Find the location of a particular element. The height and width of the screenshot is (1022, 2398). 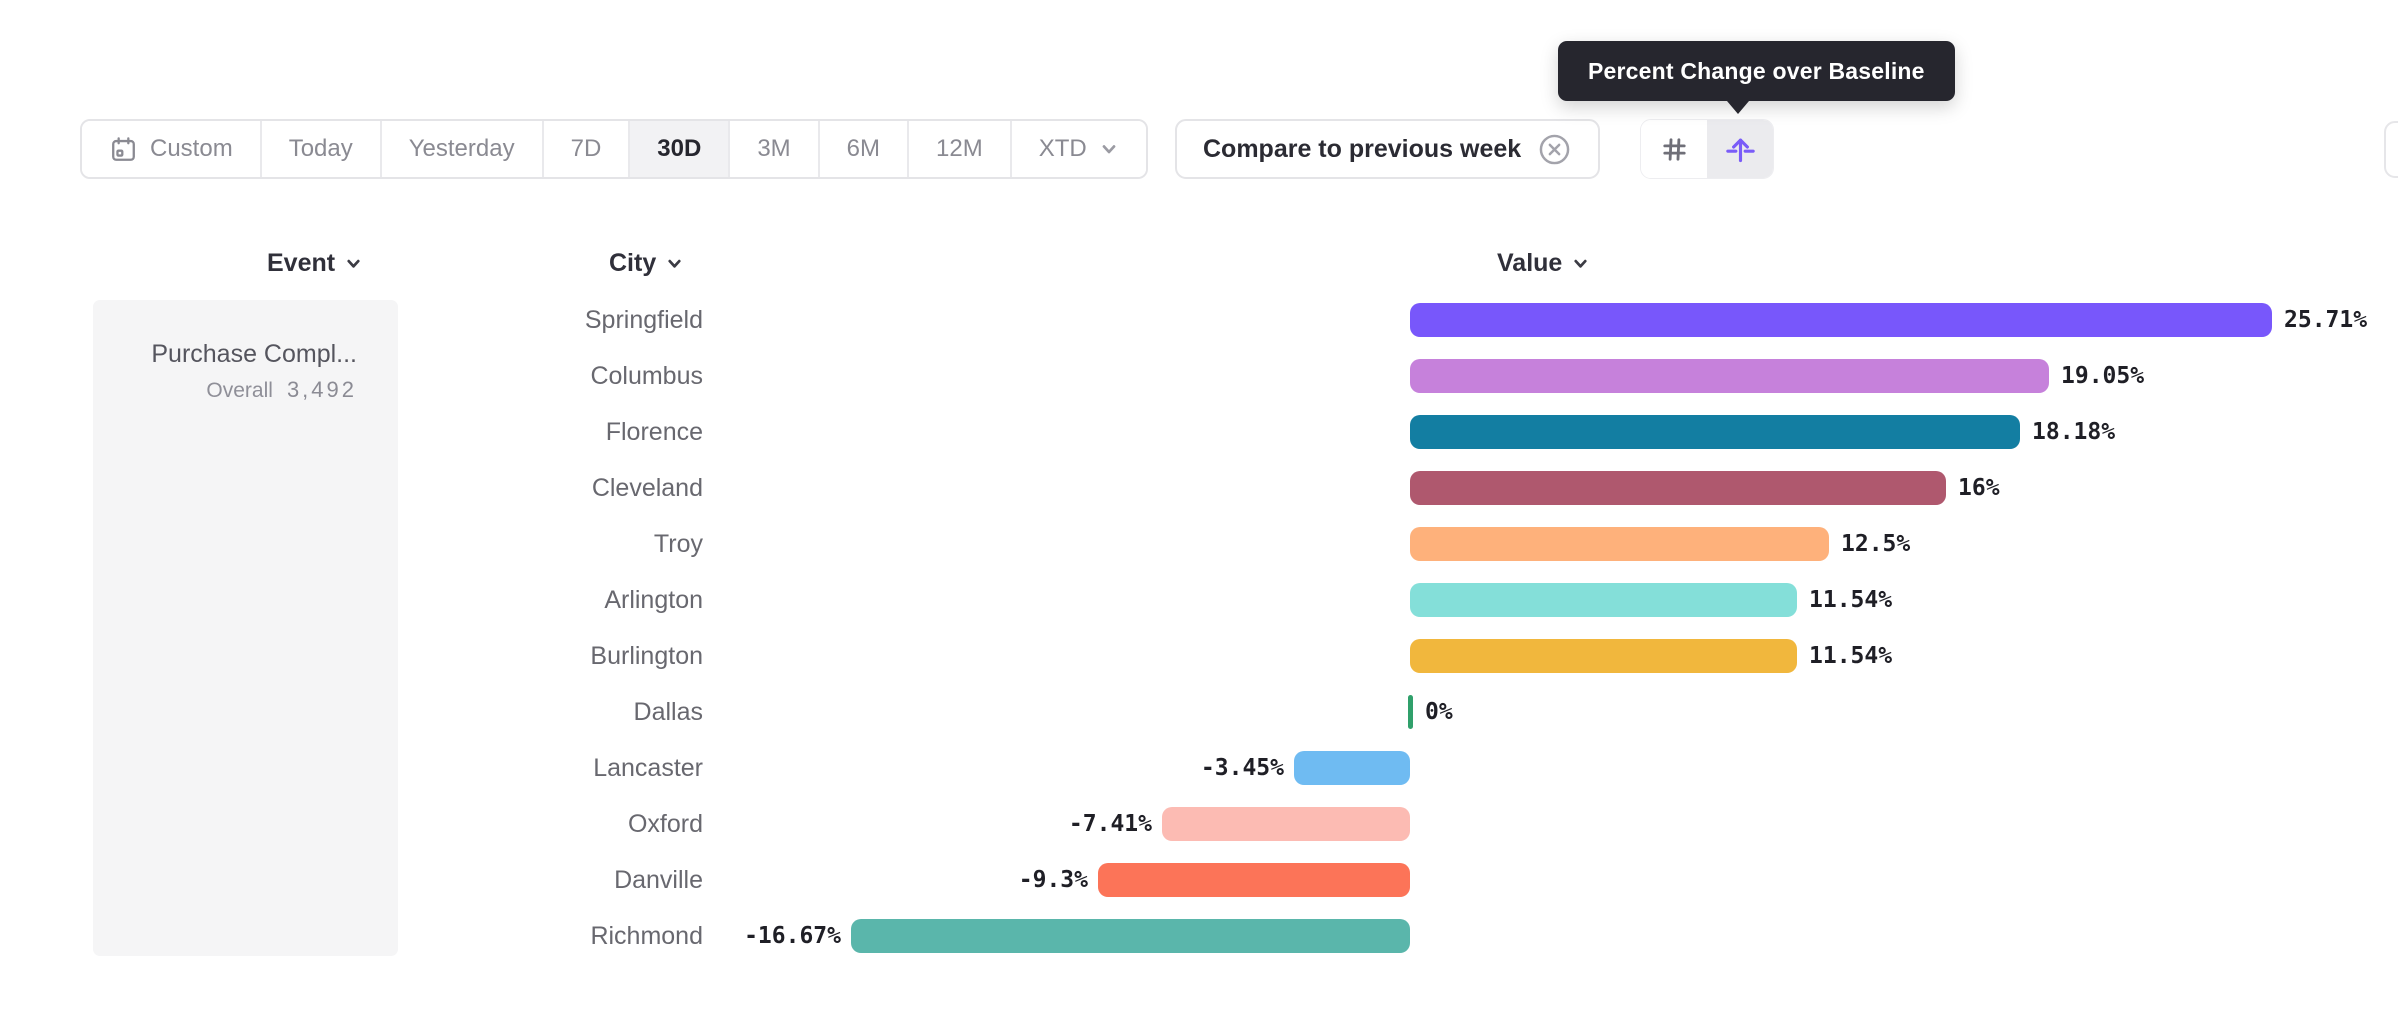

date-range-label: Custom is located at coordinates (191, 148).